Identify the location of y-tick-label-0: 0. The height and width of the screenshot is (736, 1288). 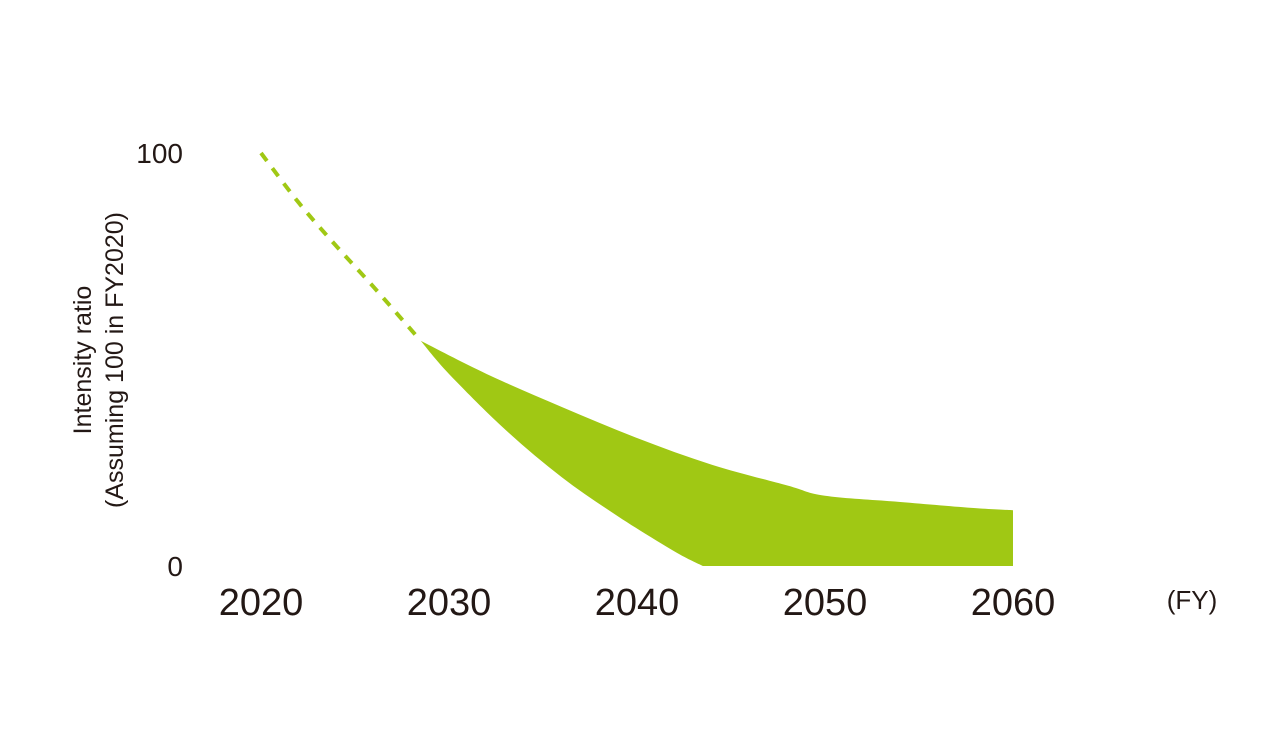
(175, 566).